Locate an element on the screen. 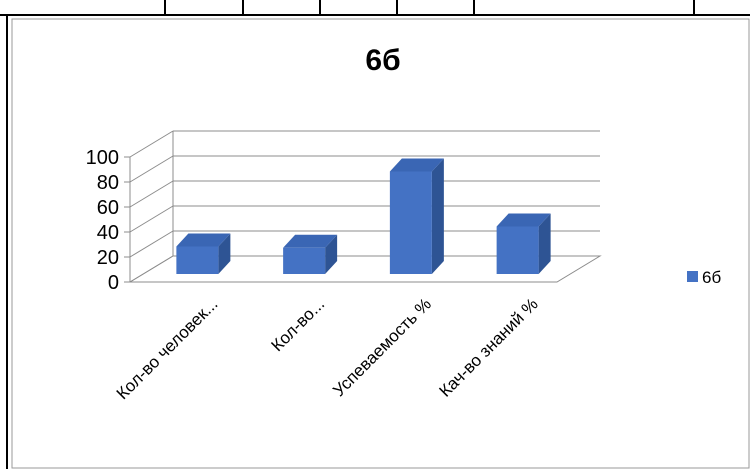  bars is located at coordinates (363, 216).